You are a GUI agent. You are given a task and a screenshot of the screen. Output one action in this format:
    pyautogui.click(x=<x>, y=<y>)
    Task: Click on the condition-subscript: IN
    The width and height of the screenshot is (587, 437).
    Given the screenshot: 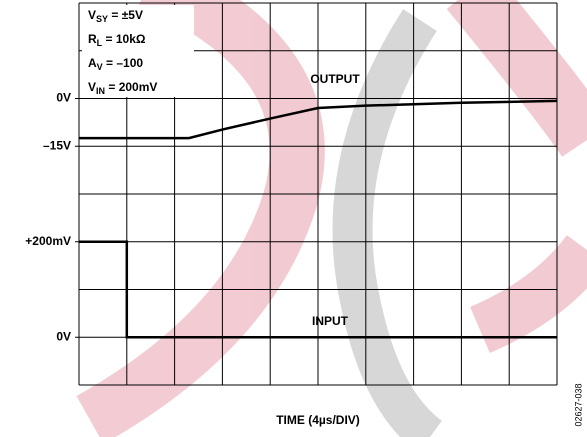 What is the action you would take?
    pyautogui.click(x=100, y=91)
    